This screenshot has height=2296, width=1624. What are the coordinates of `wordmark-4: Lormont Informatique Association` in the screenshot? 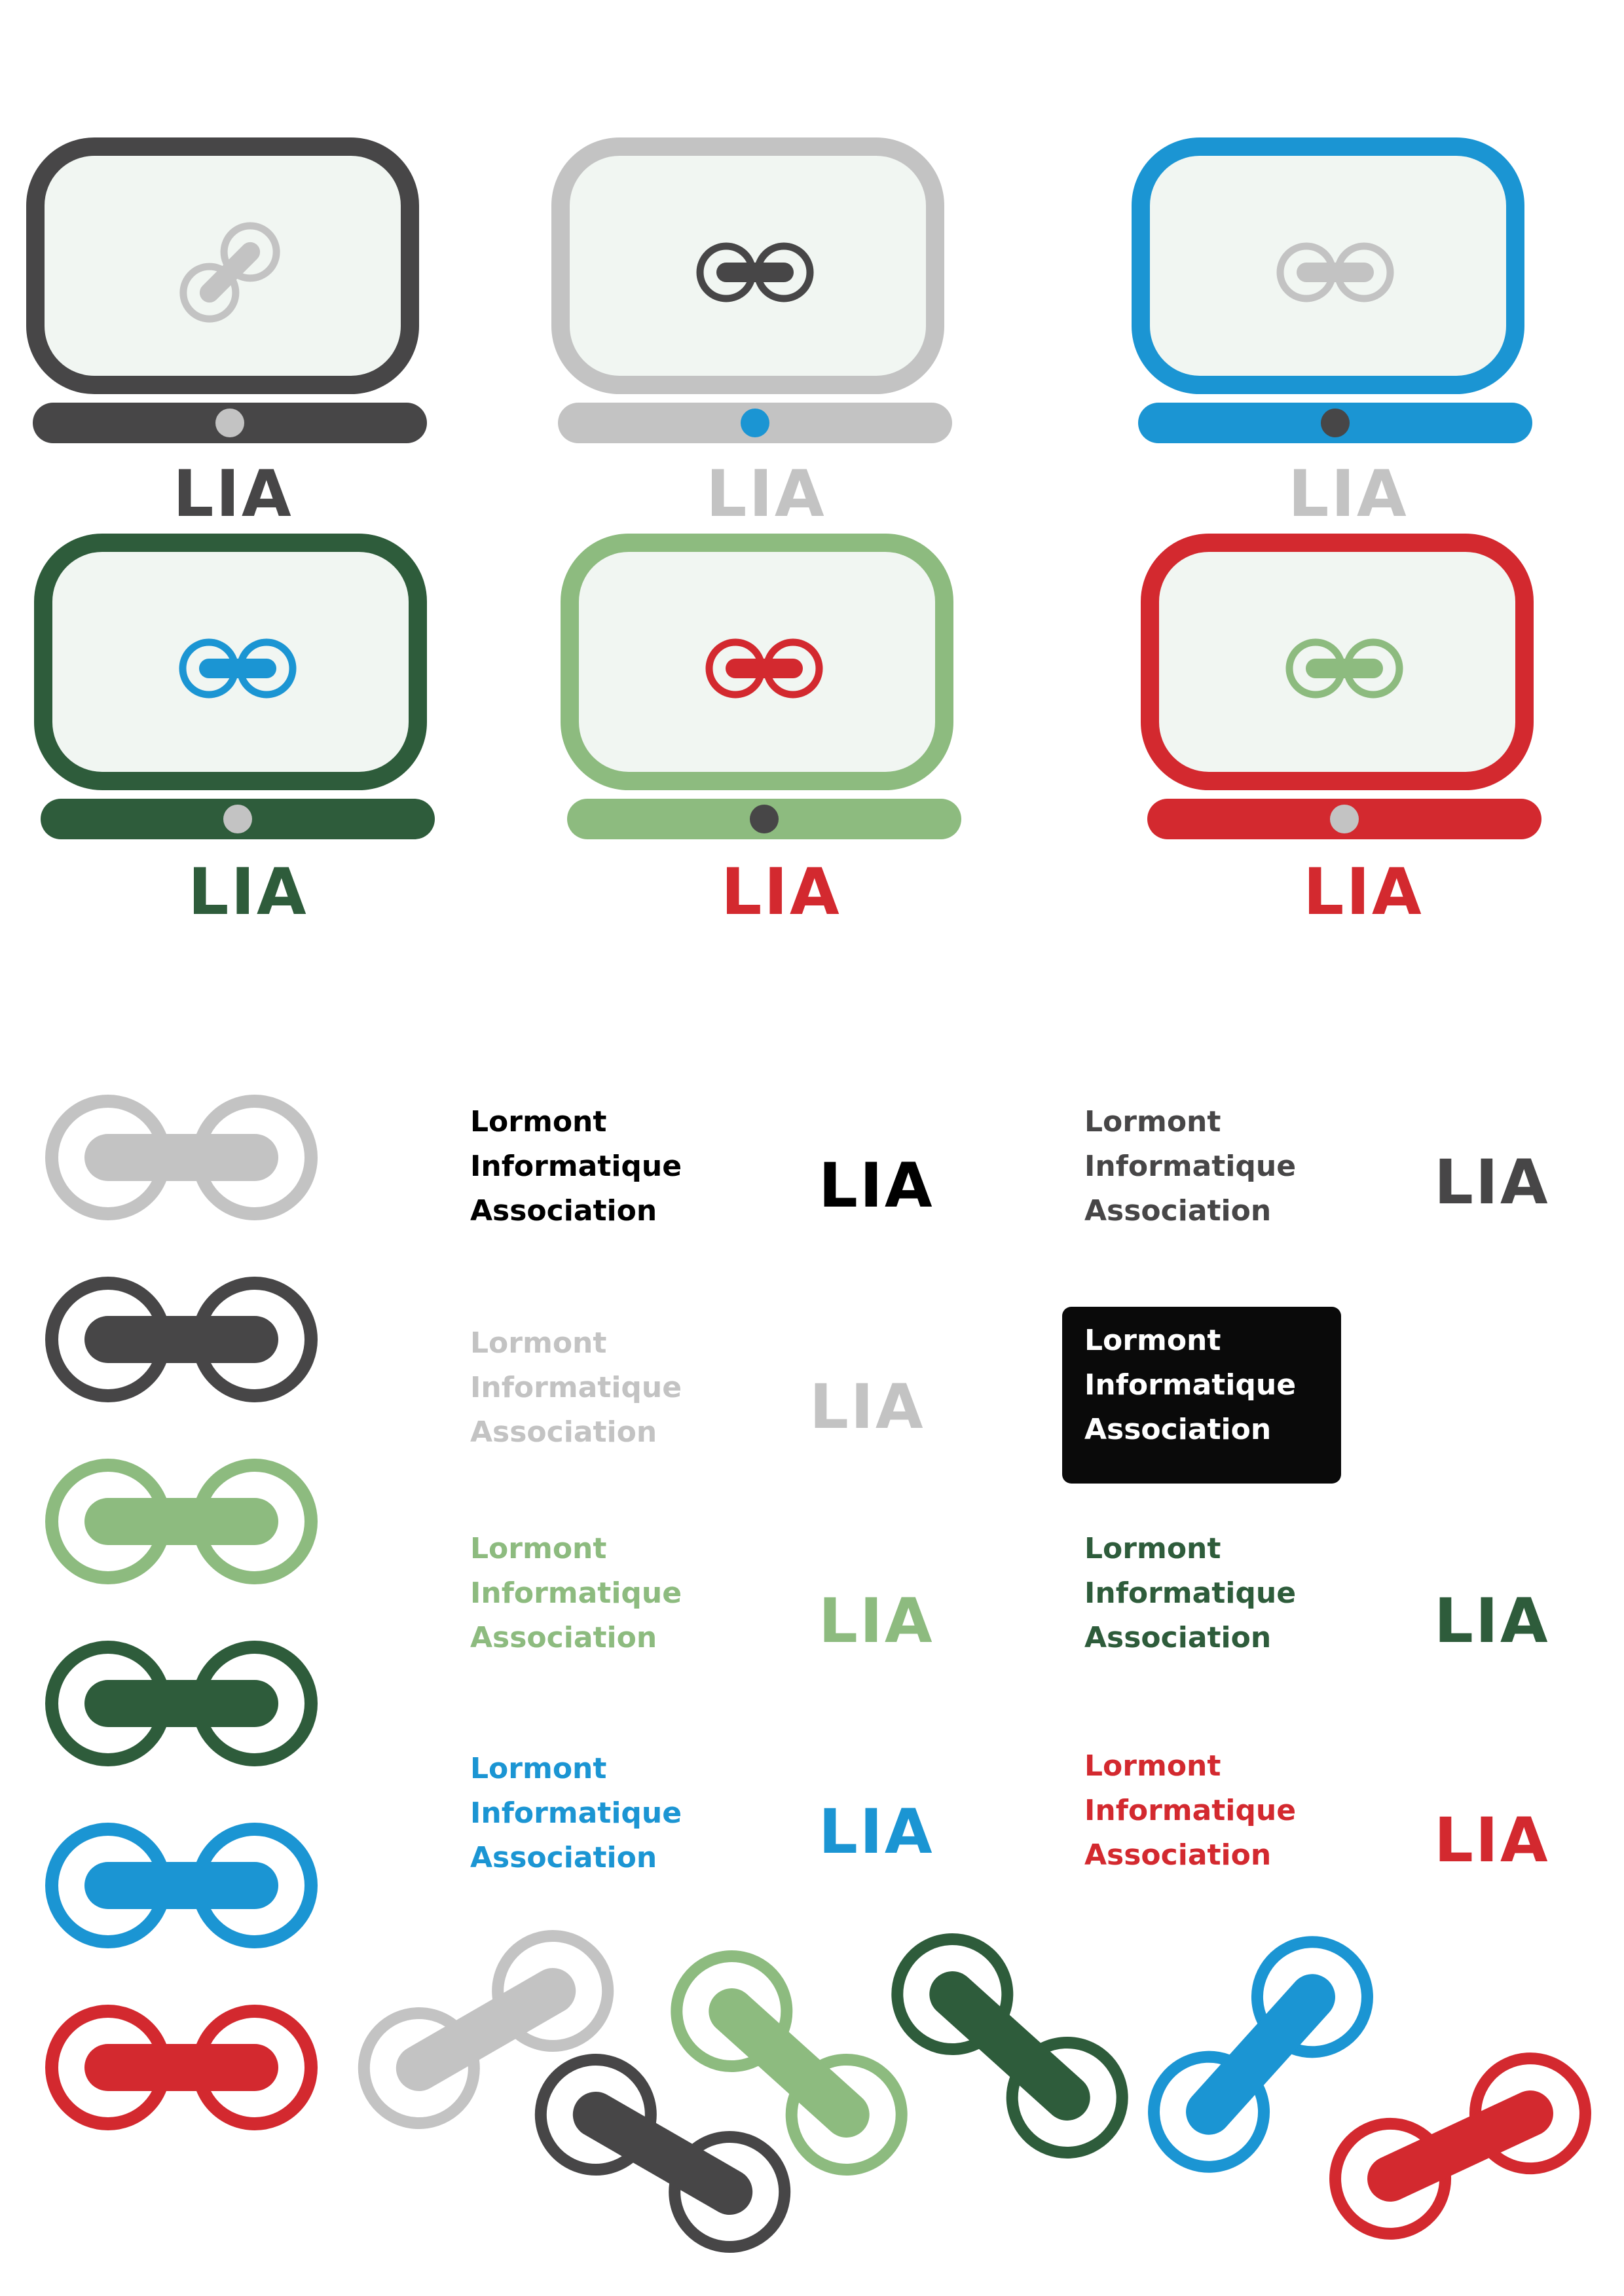 It's located at (1190, 1385).